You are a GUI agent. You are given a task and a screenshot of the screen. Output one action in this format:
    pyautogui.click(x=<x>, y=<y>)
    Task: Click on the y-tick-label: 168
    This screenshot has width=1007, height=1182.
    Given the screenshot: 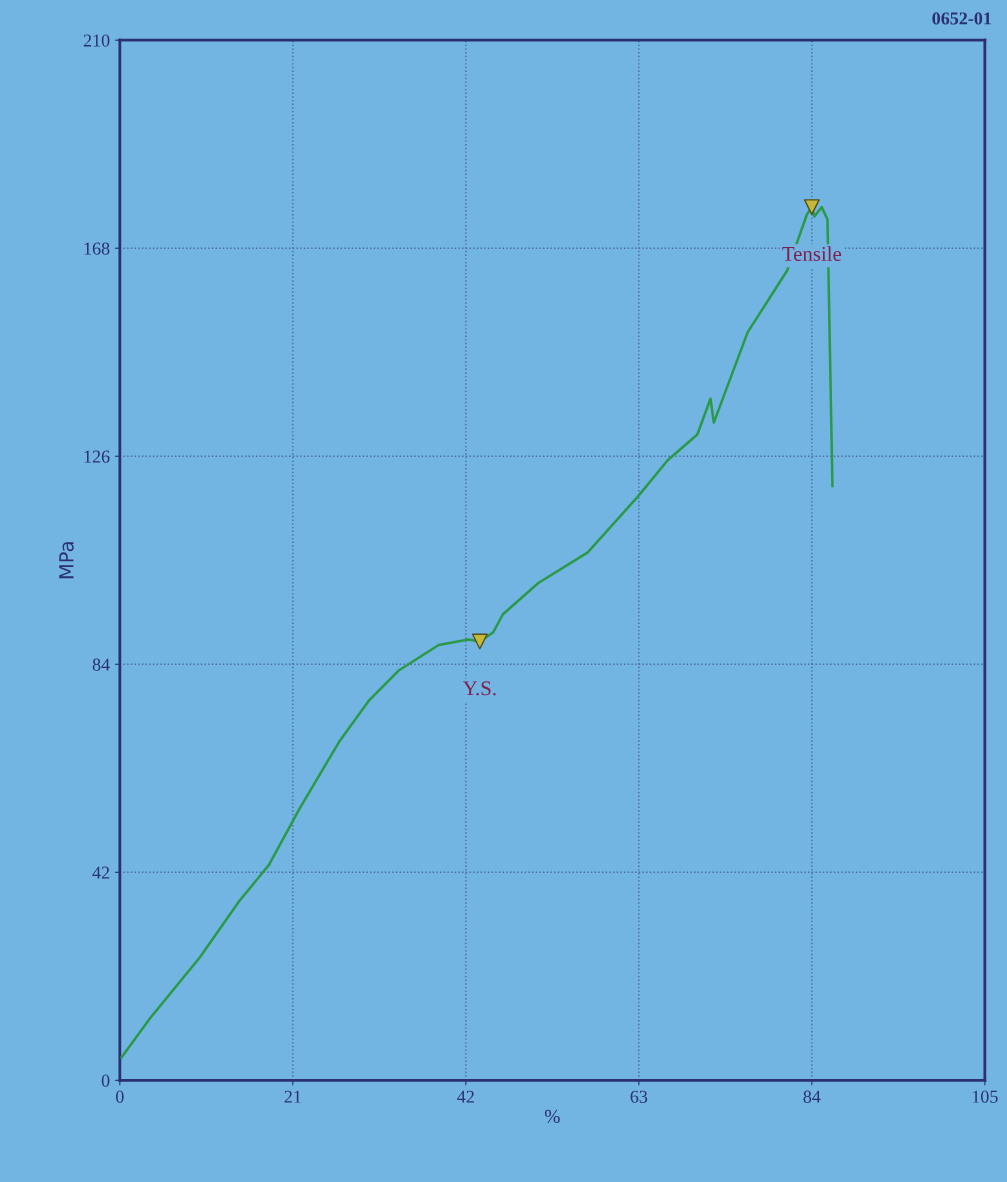 What is the action you would take?
    pyautogui.click(x=97, y=248)
    